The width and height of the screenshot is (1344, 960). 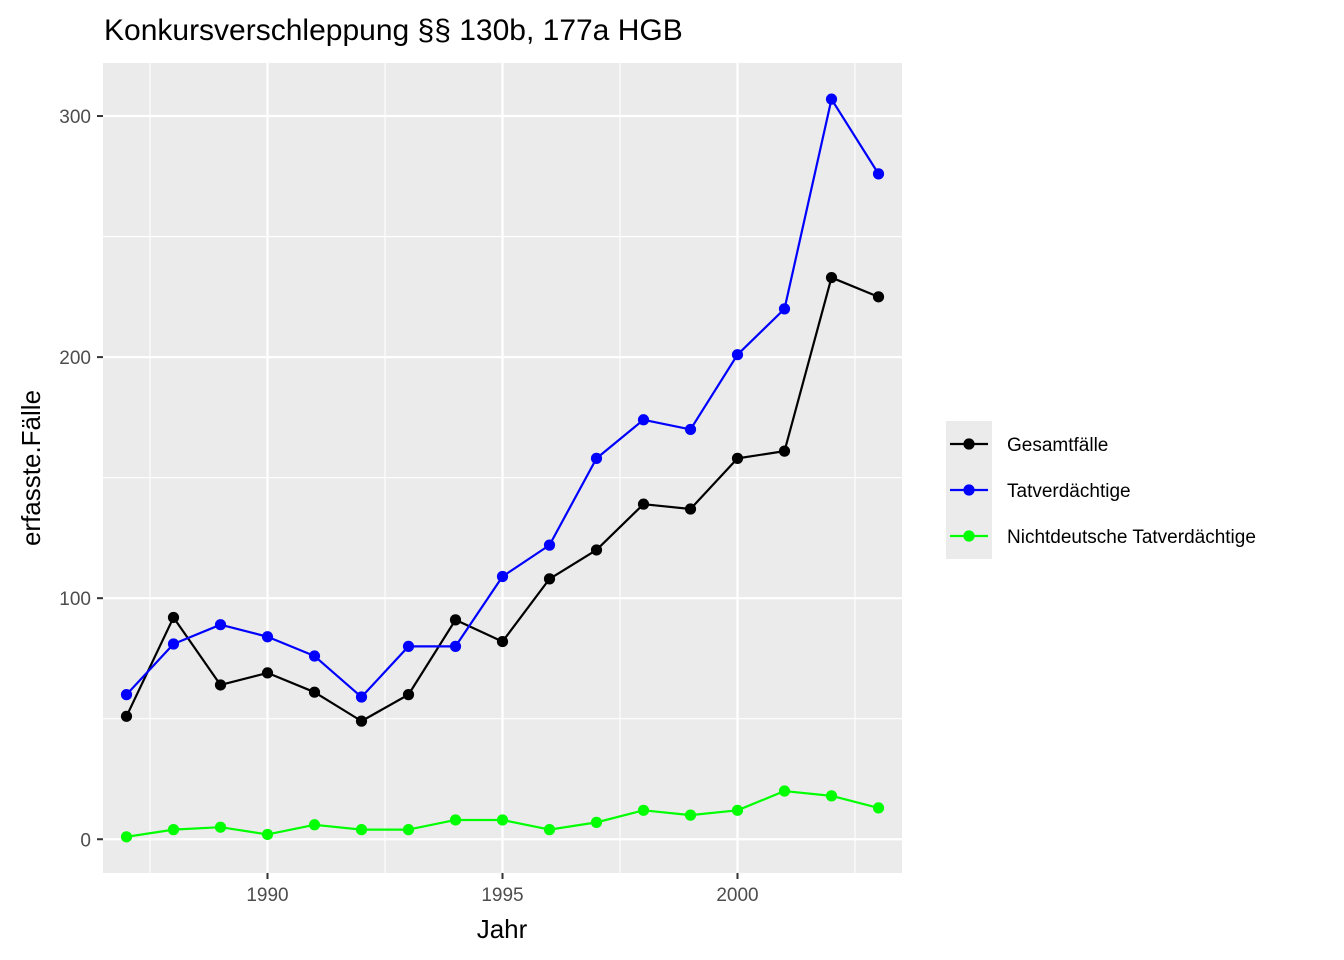 What do you see at coordinates (393, 30) in the screenshot?
I see `chart-title: Konkursverschleppung §§ 130b, 177a HGB` at bounding box center [393, 30].